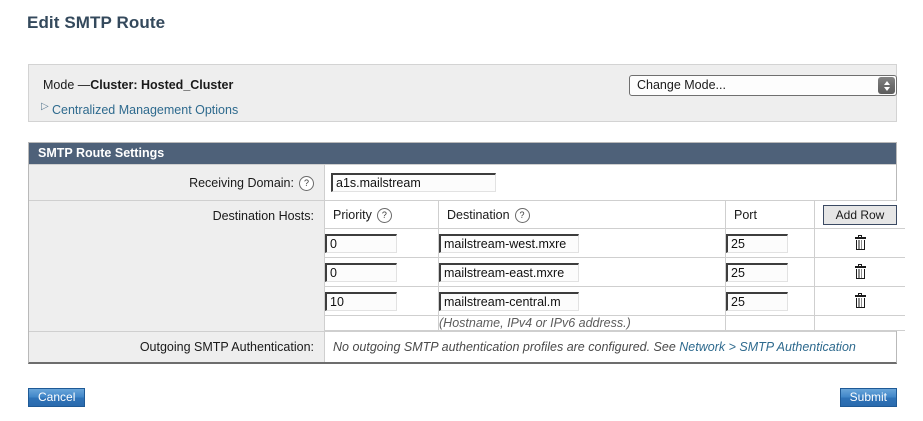 This screenshot has width=923, height=421. I want to click on port-header-label: Port, so click(745, 214).